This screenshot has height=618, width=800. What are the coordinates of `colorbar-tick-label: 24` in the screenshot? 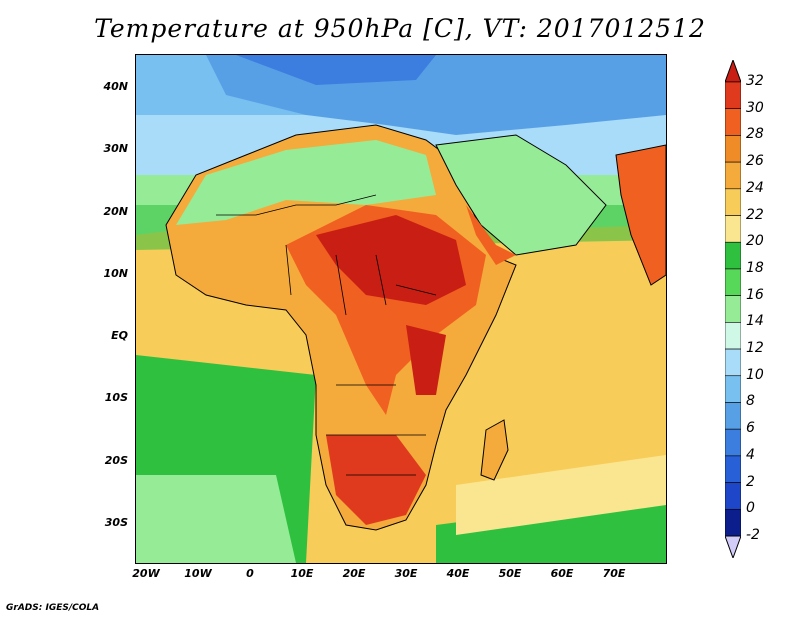 It's located at (755, 187).